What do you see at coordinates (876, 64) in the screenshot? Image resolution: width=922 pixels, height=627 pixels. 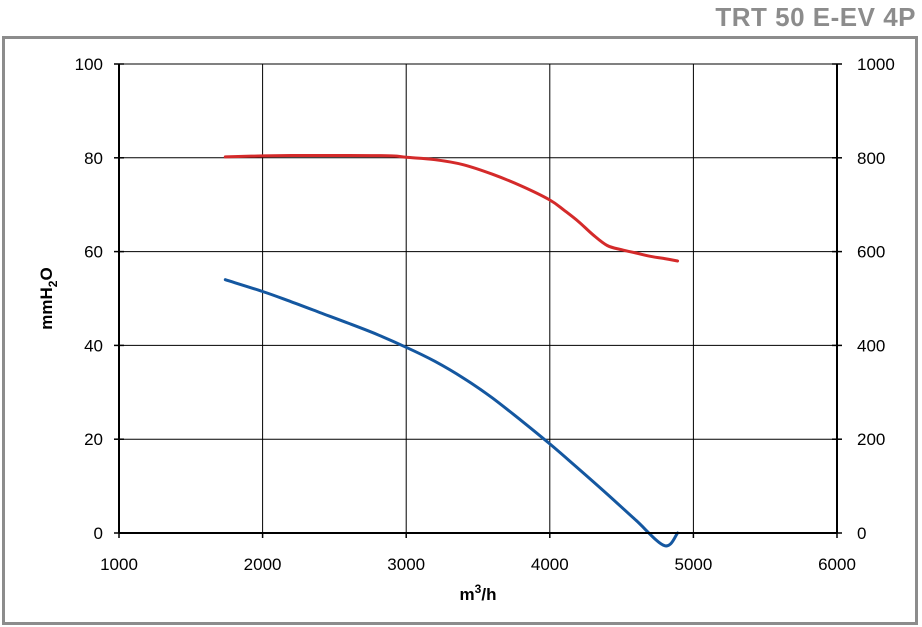 I see `y2-tick-label: 1000` at bounding box center [876, 64].